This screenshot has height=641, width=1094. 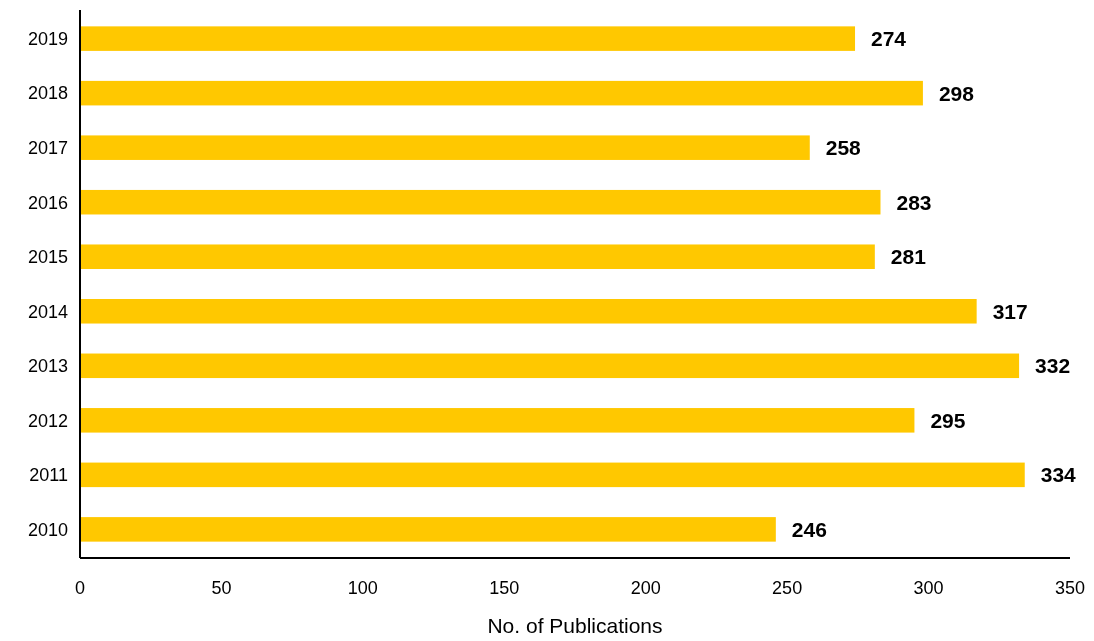 What do you see at coordinates (47, 38) in the screenshot?
I see `y-tick-label: 2019` at bounding box center [47, 38].